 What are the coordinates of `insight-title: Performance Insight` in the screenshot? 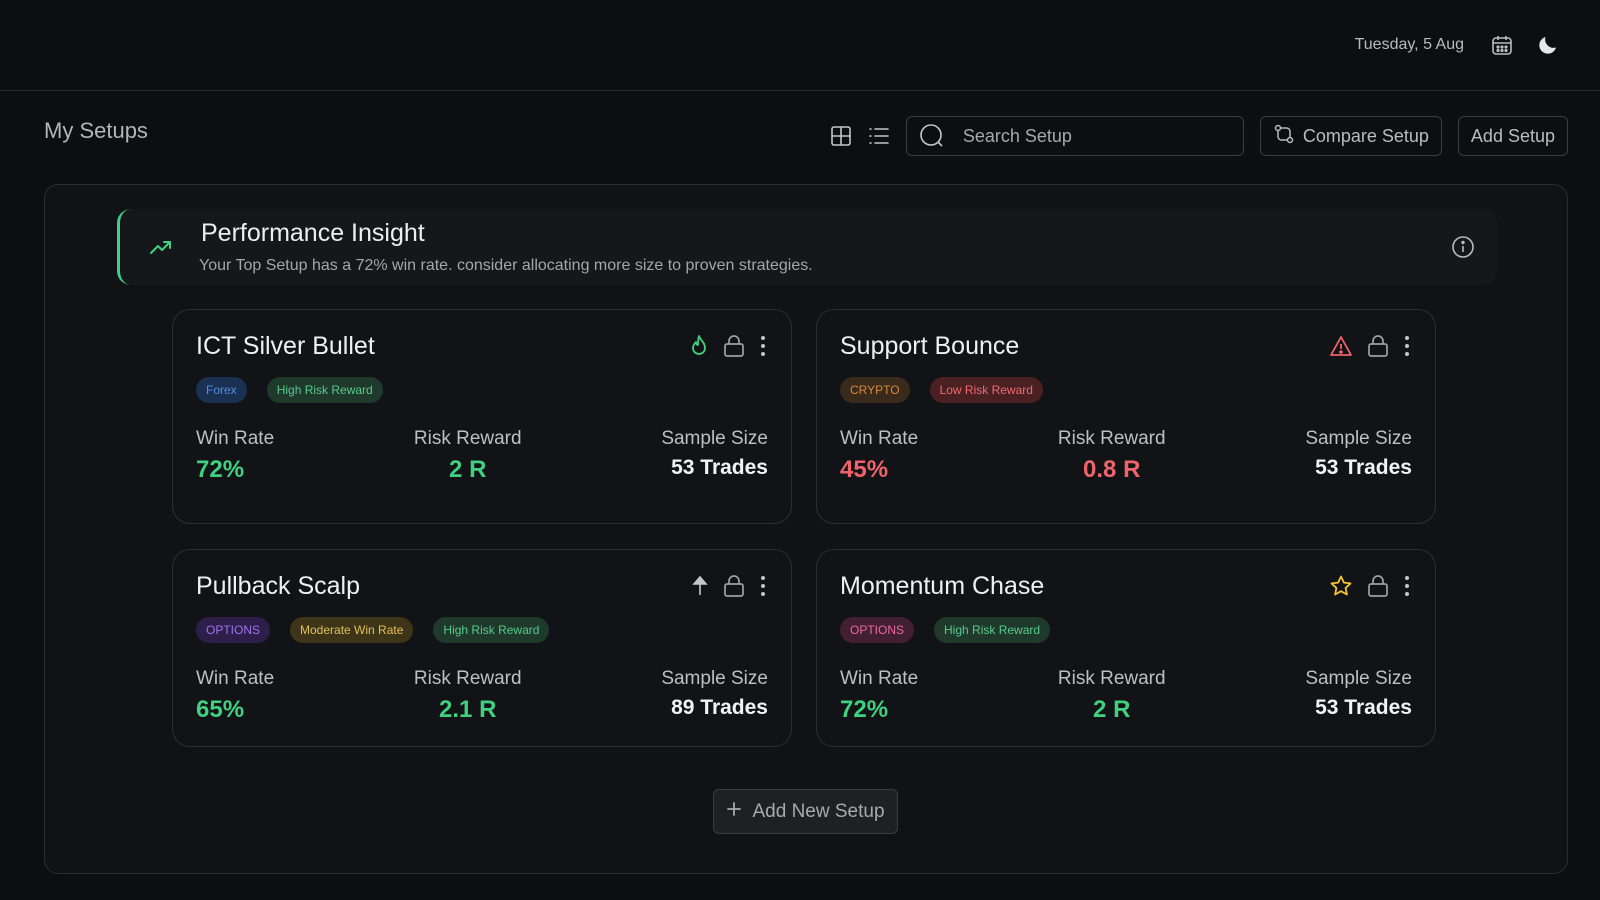 It's located at (313, 233).